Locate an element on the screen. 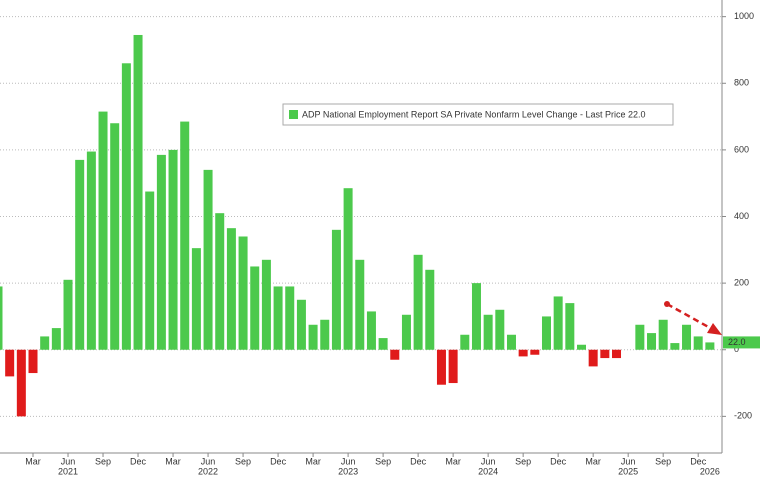 The image size is (760, 477). last-price-box is located at coordinates (741, 342).